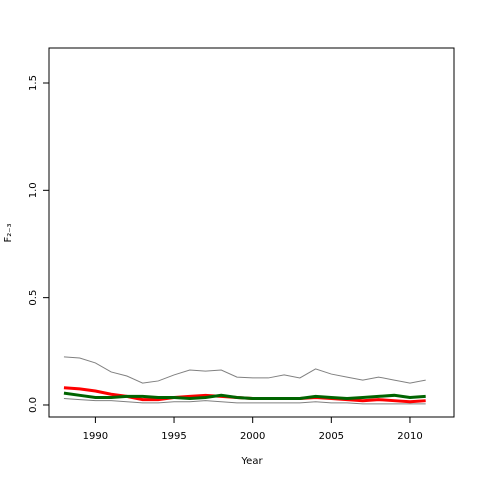  What do you see at coordinates (33, 190) in the screenshot?
I see `y-tick-label: 1.0` at bounding box center [33, 190].